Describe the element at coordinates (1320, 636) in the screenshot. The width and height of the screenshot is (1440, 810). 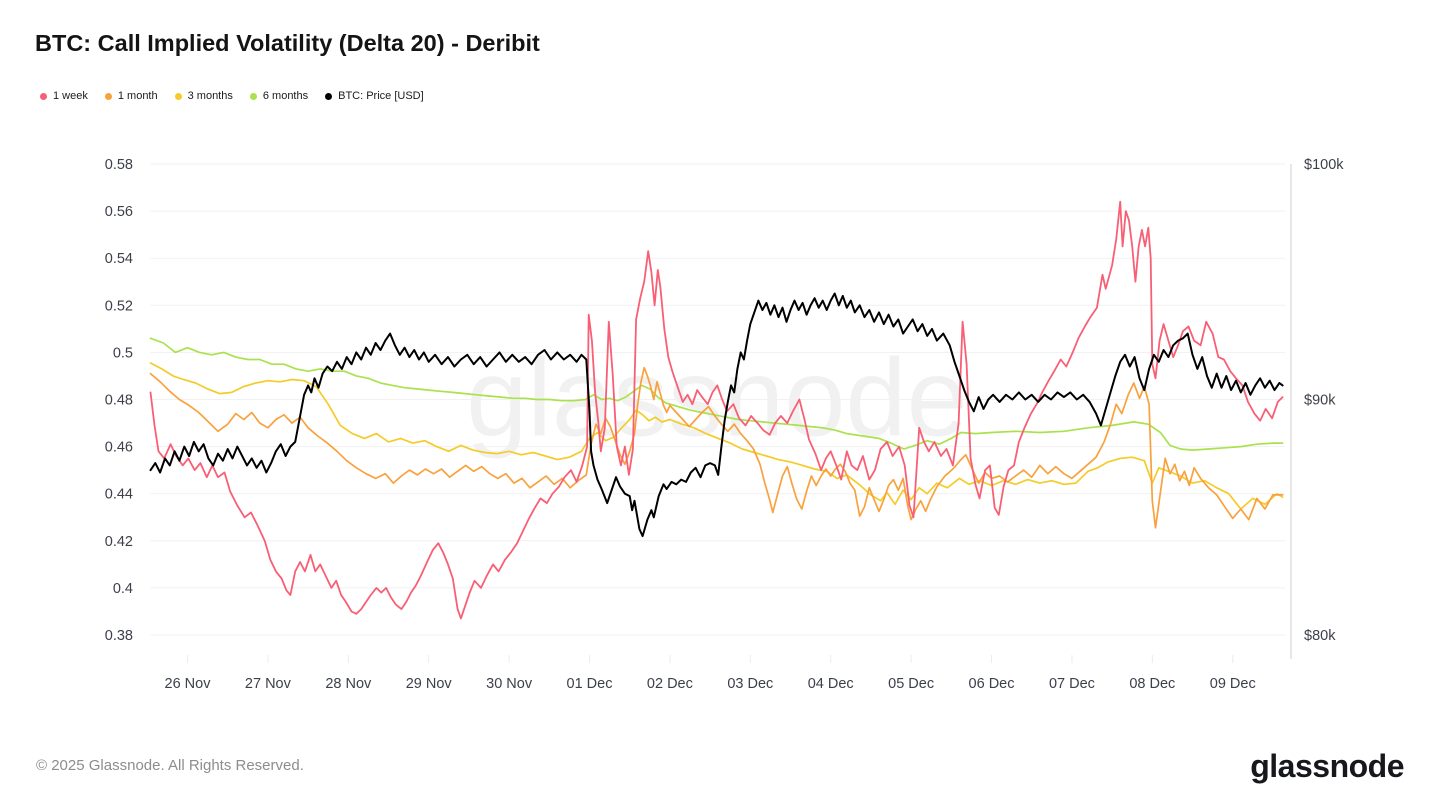
I see `y-right-tick-label: $80k` at that location.